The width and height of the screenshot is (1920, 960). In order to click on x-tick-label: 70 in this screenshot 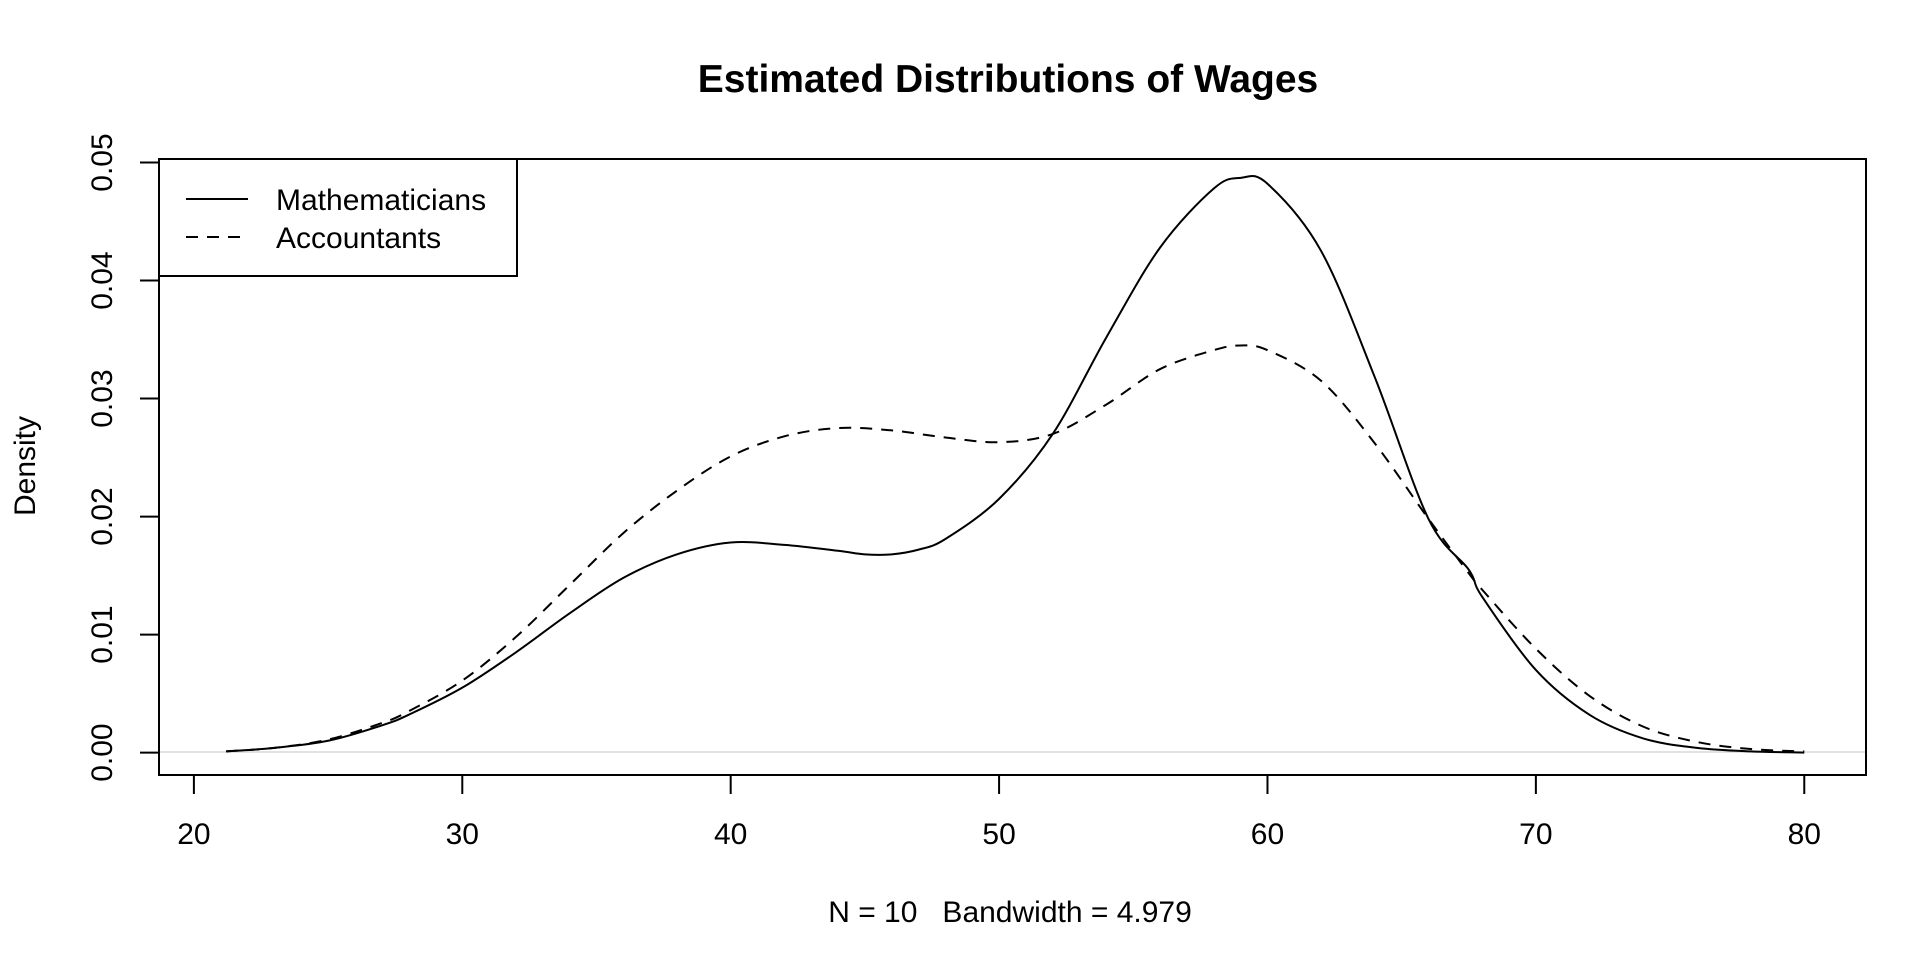, I will do `click(1535, 834)`.